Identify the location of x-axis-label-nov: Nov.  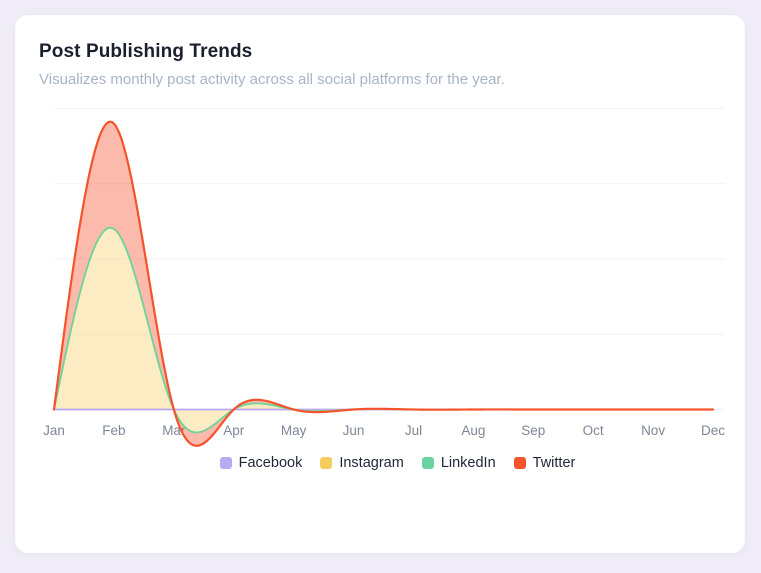
(653, 430).